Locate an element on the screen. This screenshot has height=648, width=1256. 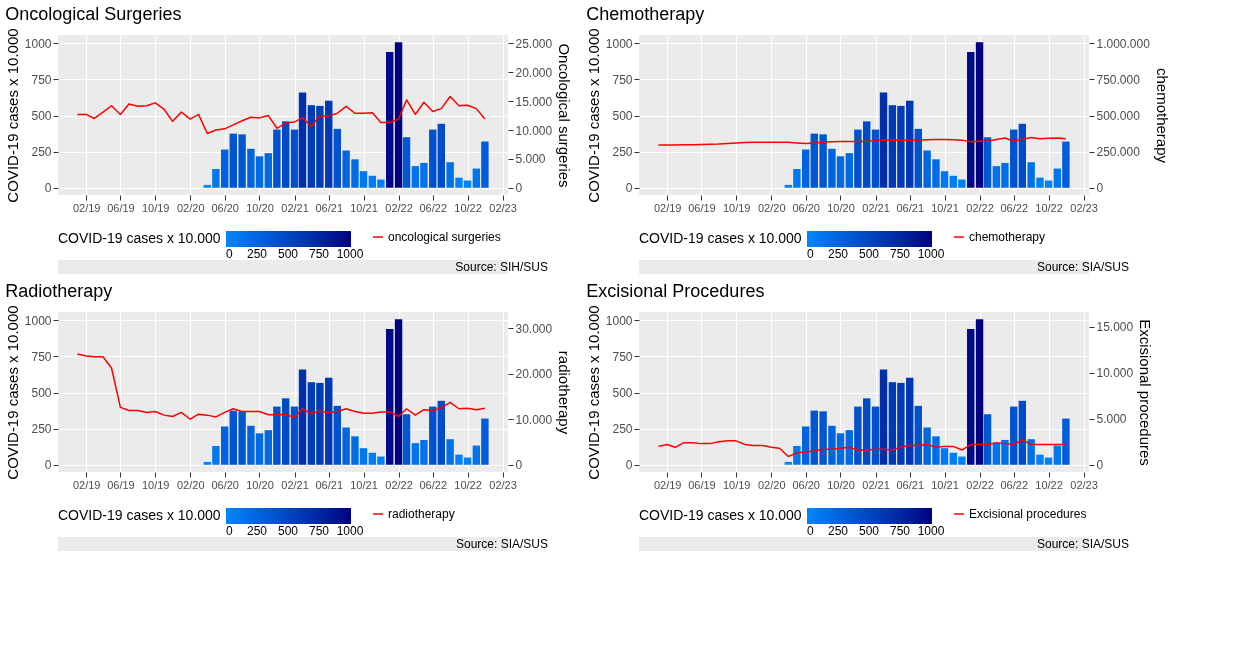
y2-axis-title: radiotherapy is located at coordinates (565, 392).